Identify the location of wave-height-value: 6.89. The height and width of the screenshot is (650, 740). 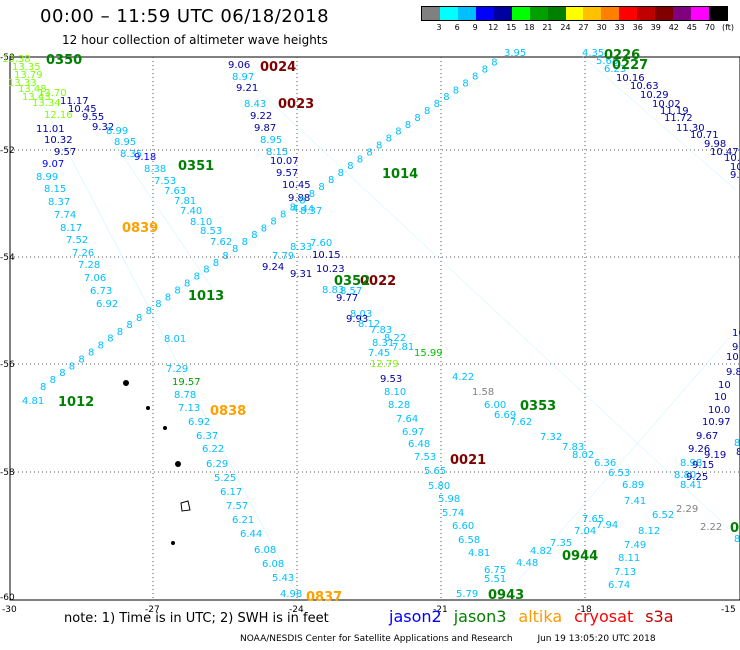
(633, 485).